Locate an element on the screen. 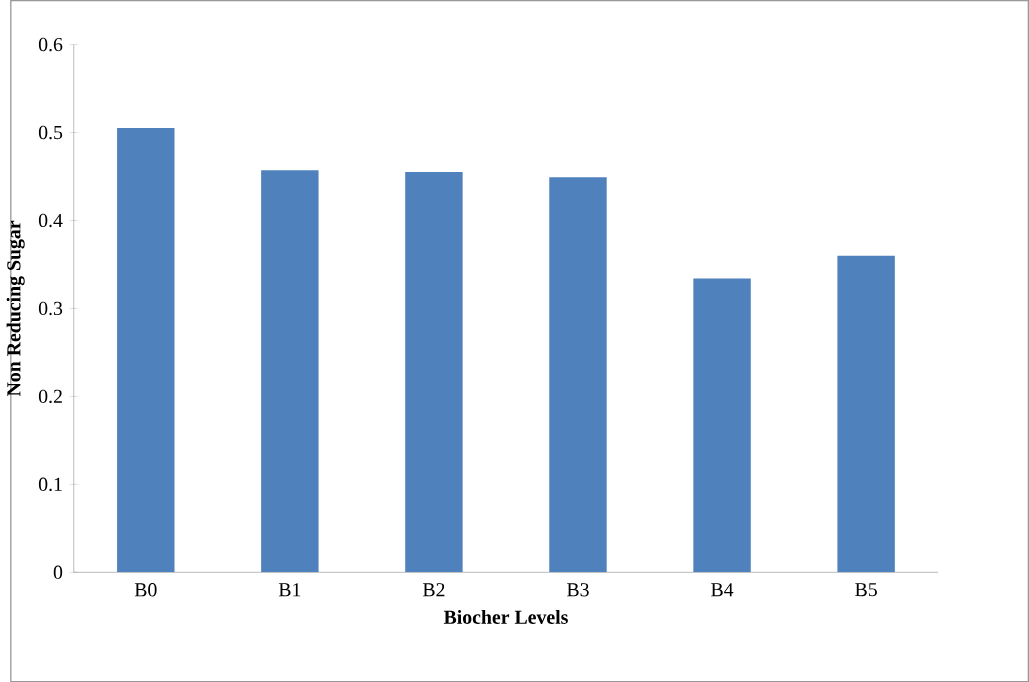 The height and width of the screenshot is (682, 1029). x-tick-label: B2 is located at coordinates (433, 590).